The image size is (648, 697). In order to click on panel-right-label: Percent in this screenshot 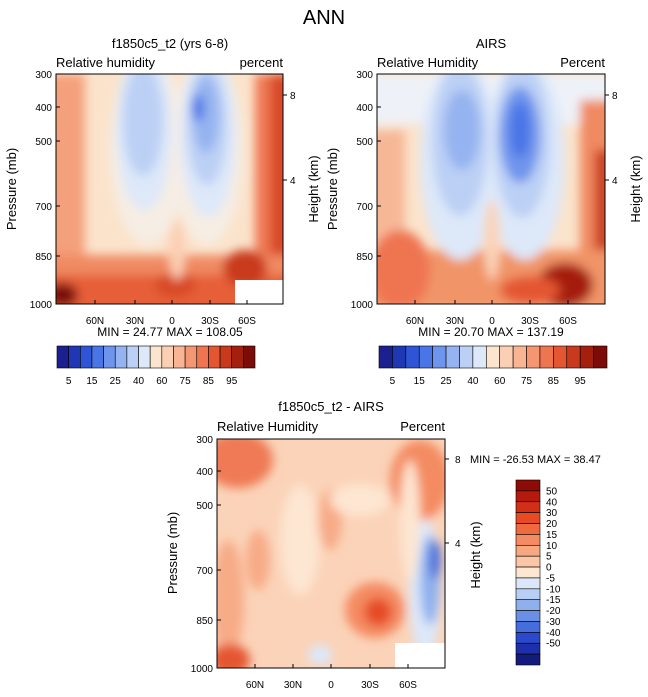, I will do `click(582, 62)`.